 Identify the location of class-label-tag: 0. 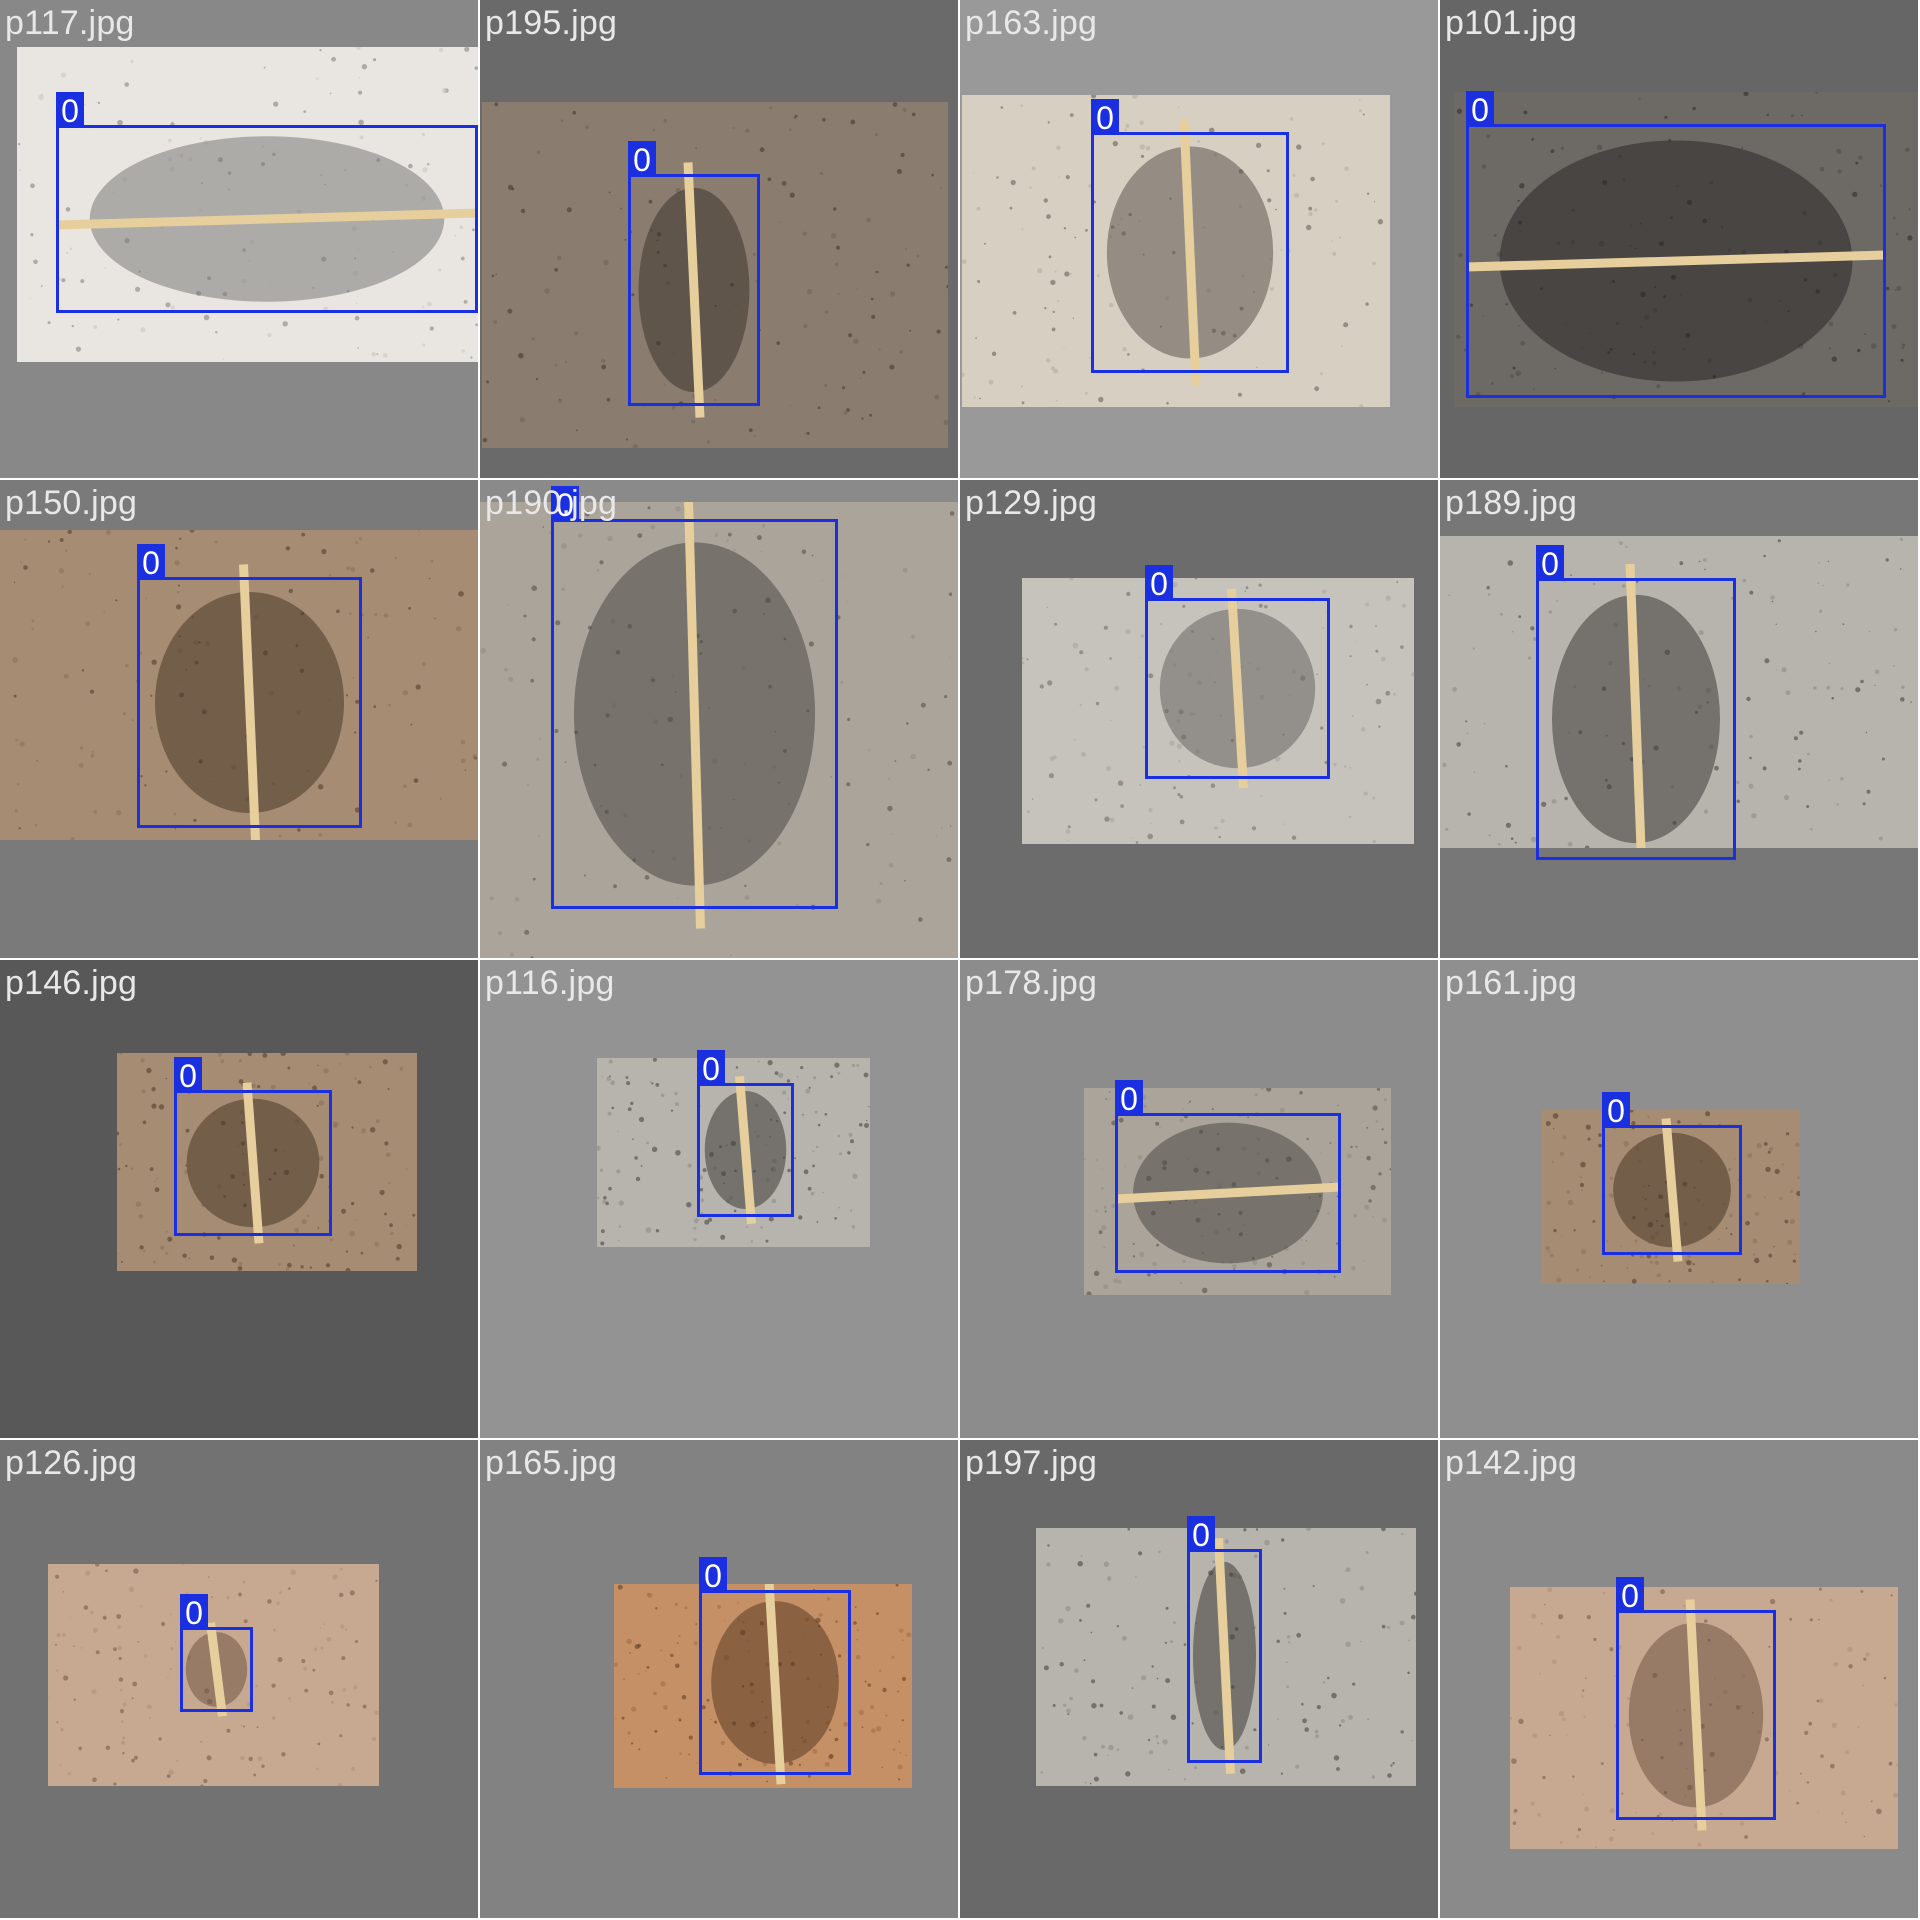
(1201, 1534).